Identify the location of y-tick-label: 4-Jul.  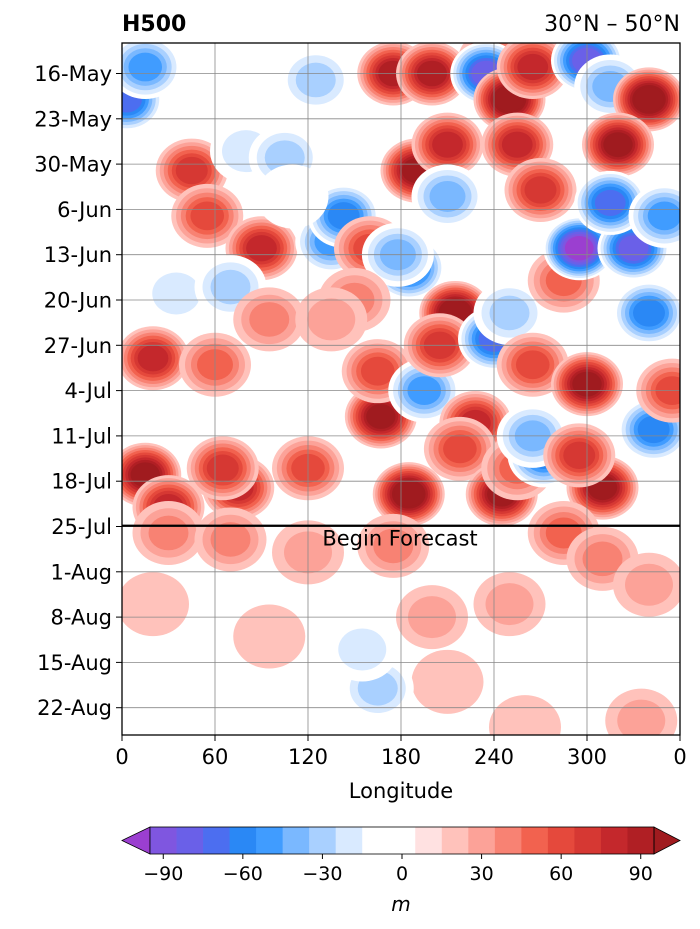
(88, 391).